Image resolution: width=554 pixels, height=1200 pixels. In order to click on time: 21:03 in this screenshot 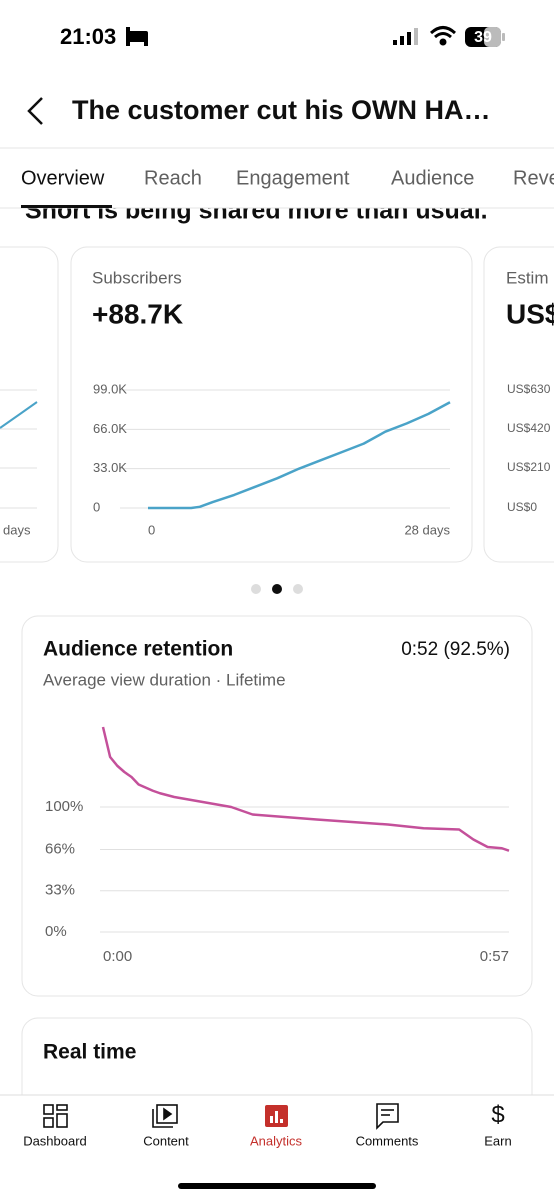, I will do `click(88, 36)`.